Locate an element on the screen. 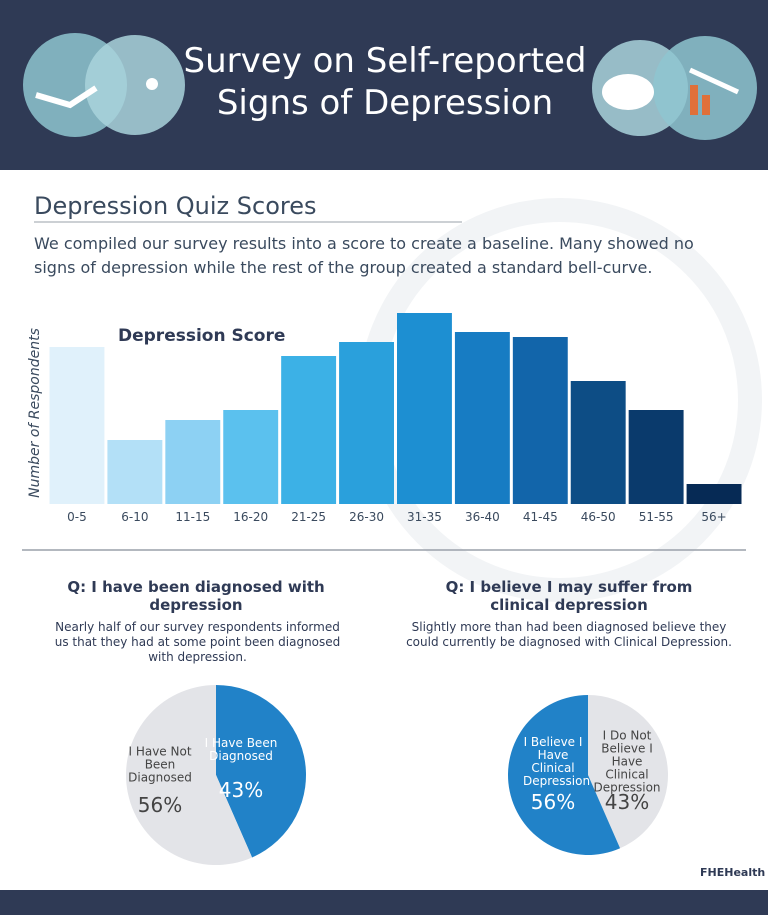  x-tick-label: 11-15 is located at coordinates (192, 517).